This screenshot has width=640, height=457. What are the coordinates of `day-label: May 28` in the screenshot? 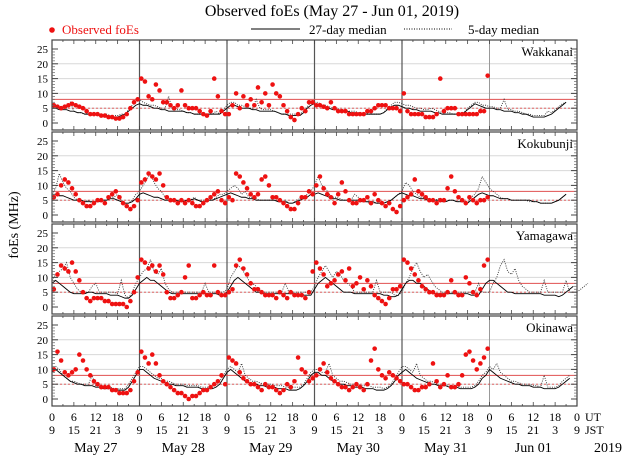 It's located at (183, 448).